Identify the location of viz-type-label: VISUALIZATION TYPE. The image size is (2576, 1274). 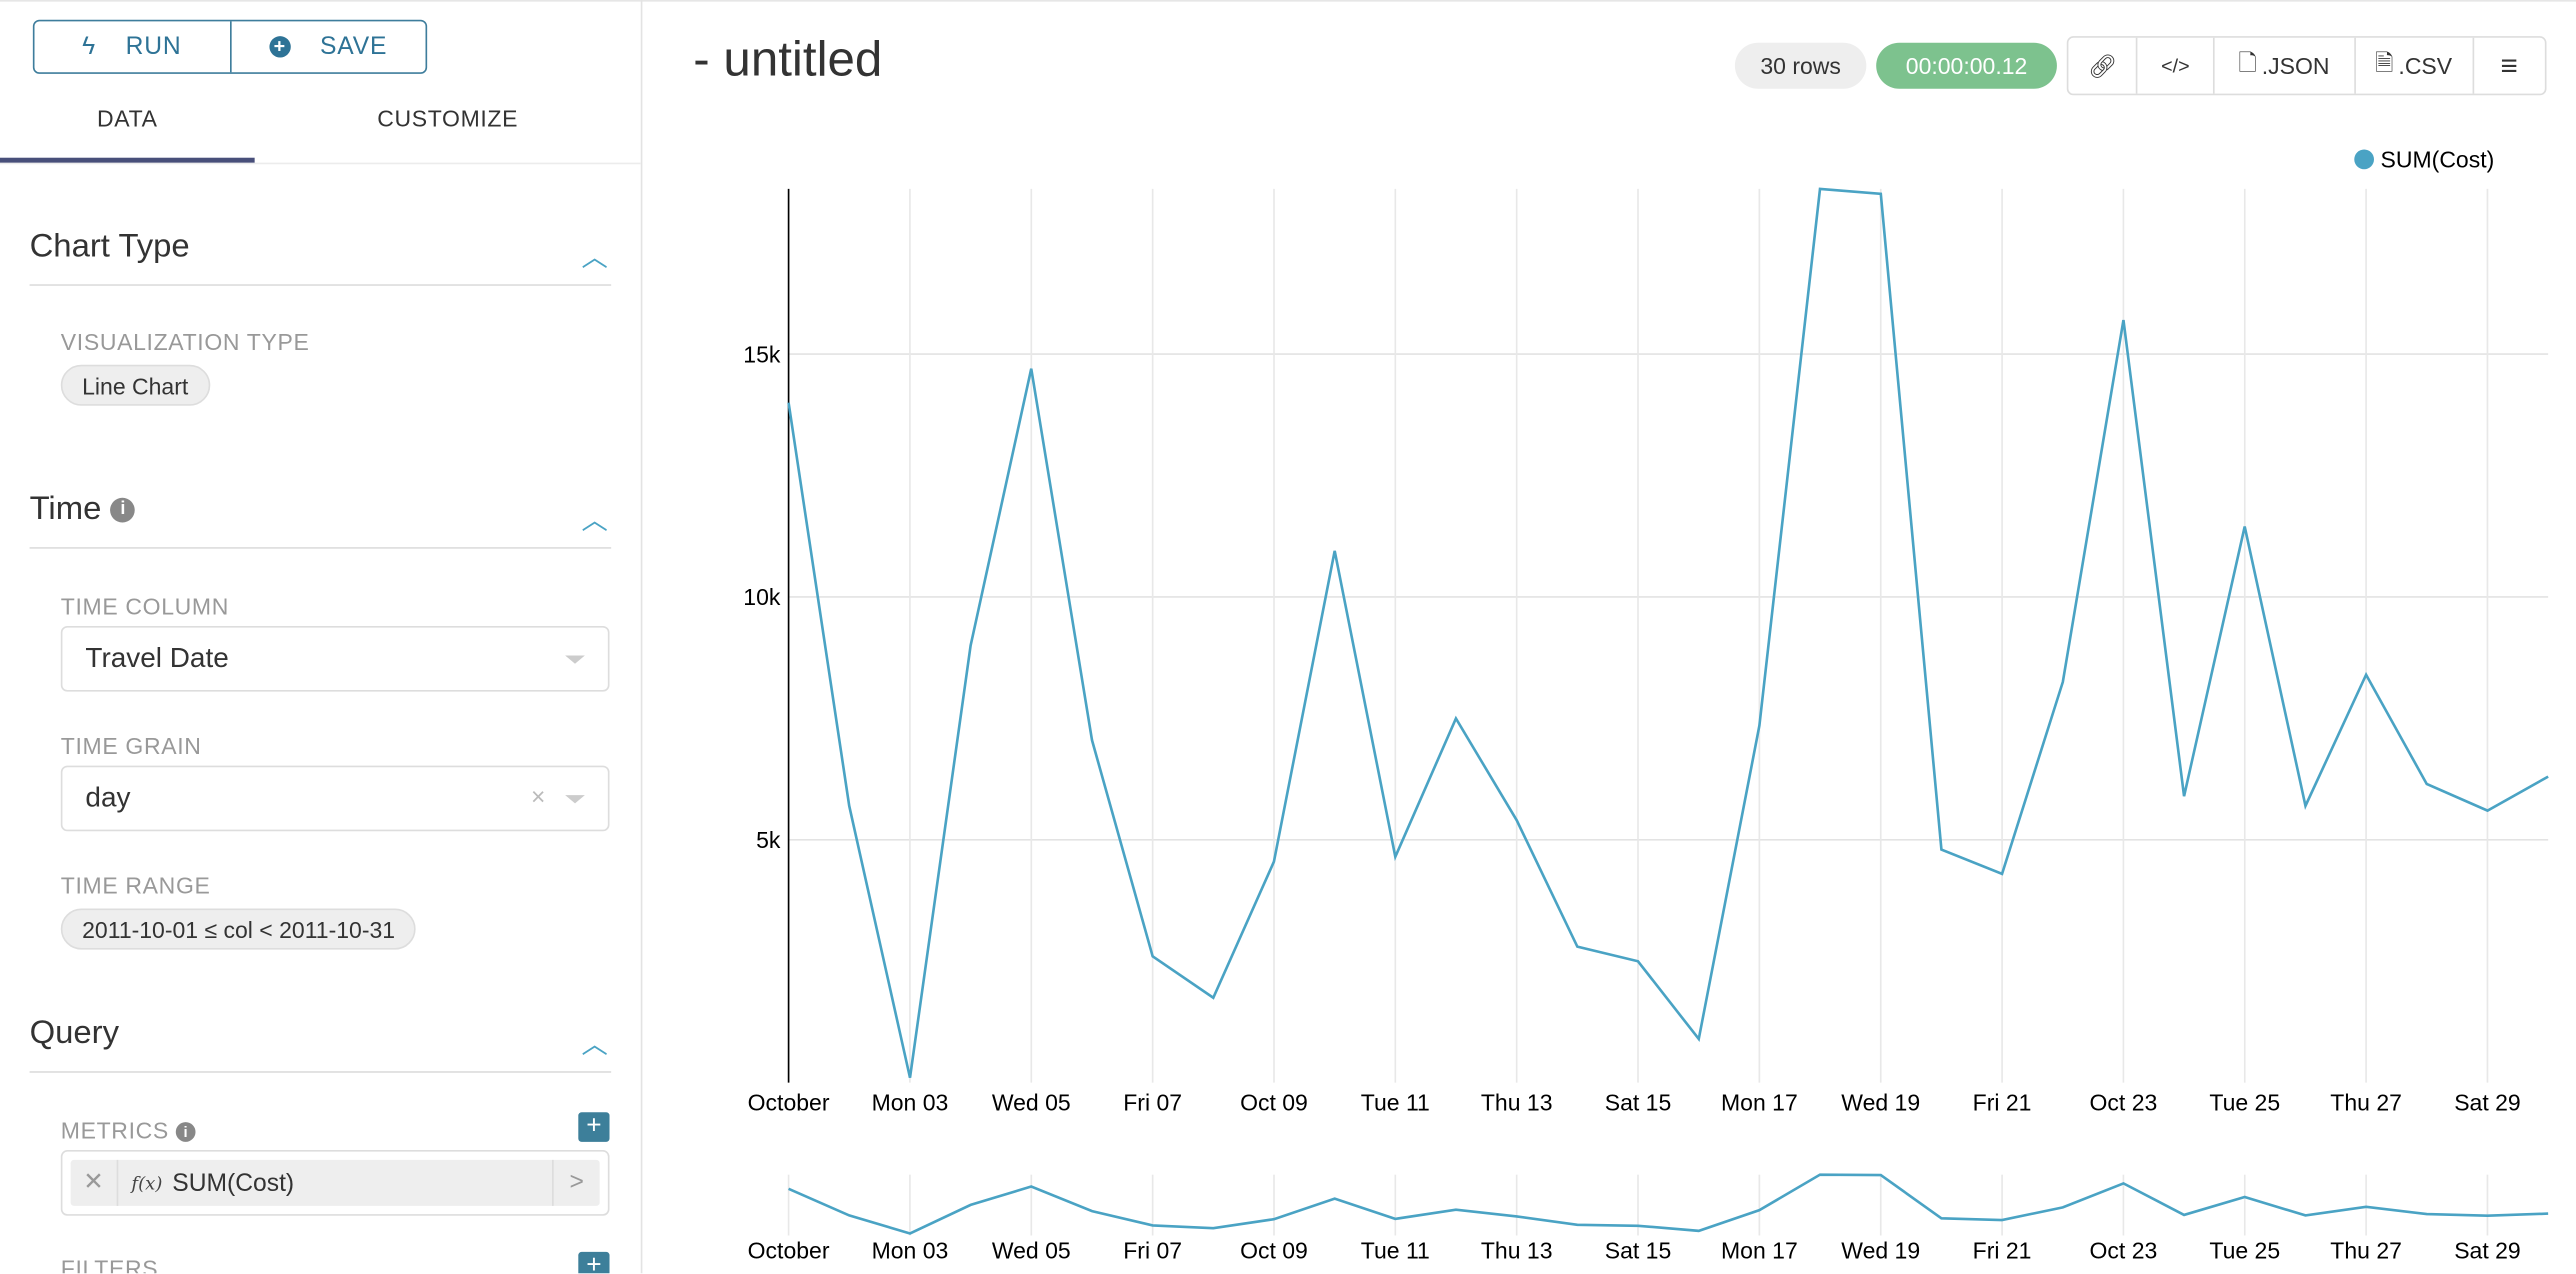
(185, 341).